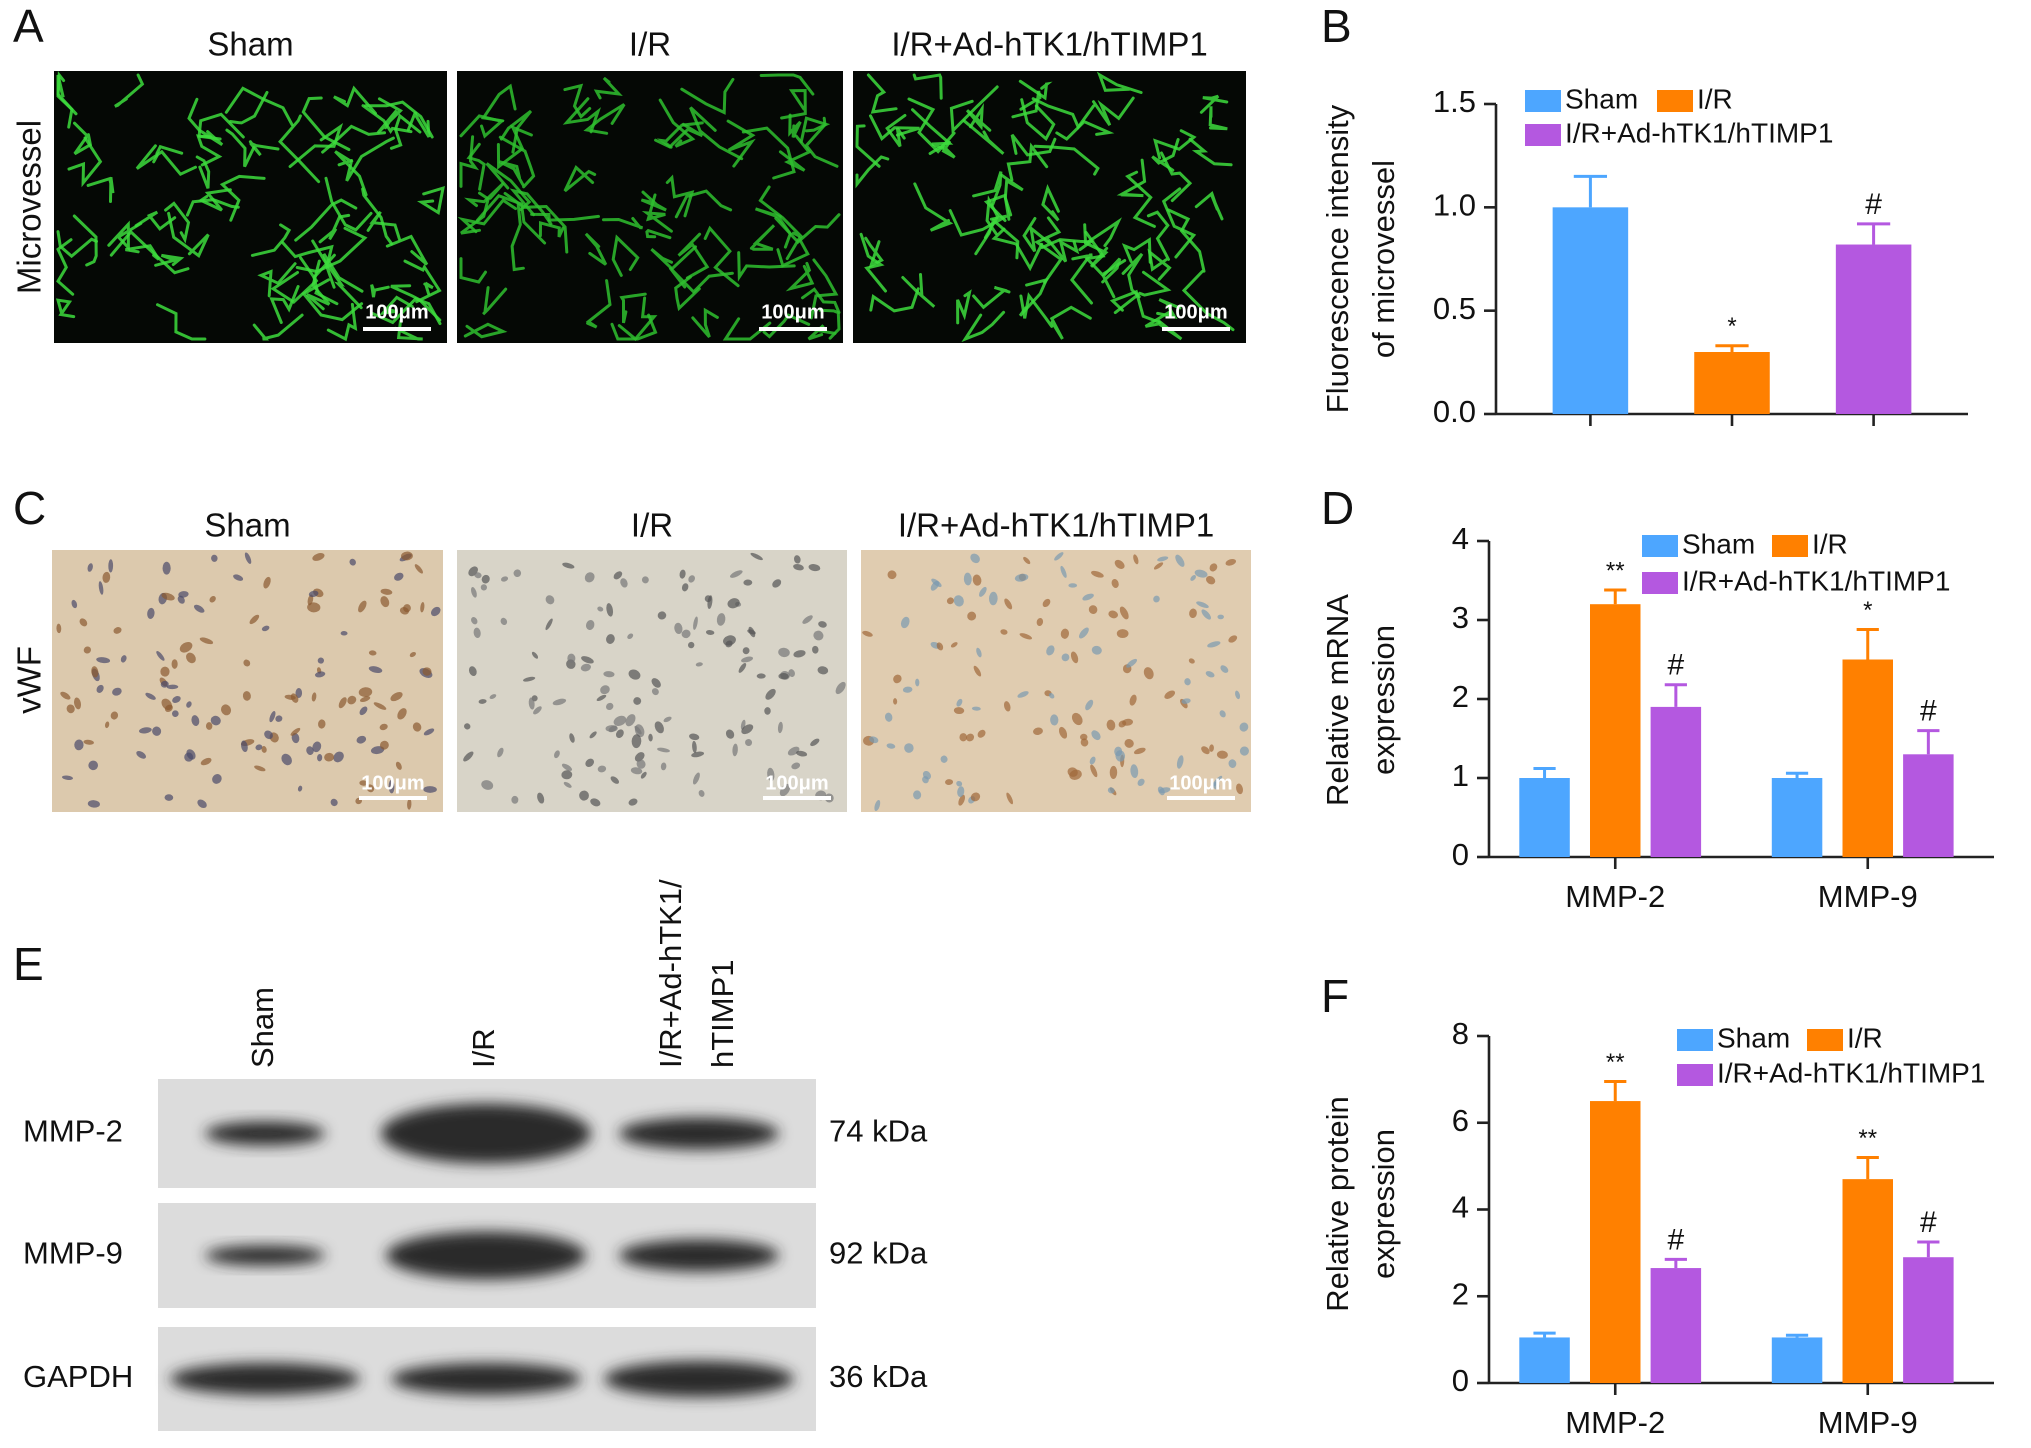 This screenshot has height=1448, width=2031. What do you see at coordinates (1731, 326) in the screenshot?
I see `significance-label: *` at bounding box center [1731, 326].